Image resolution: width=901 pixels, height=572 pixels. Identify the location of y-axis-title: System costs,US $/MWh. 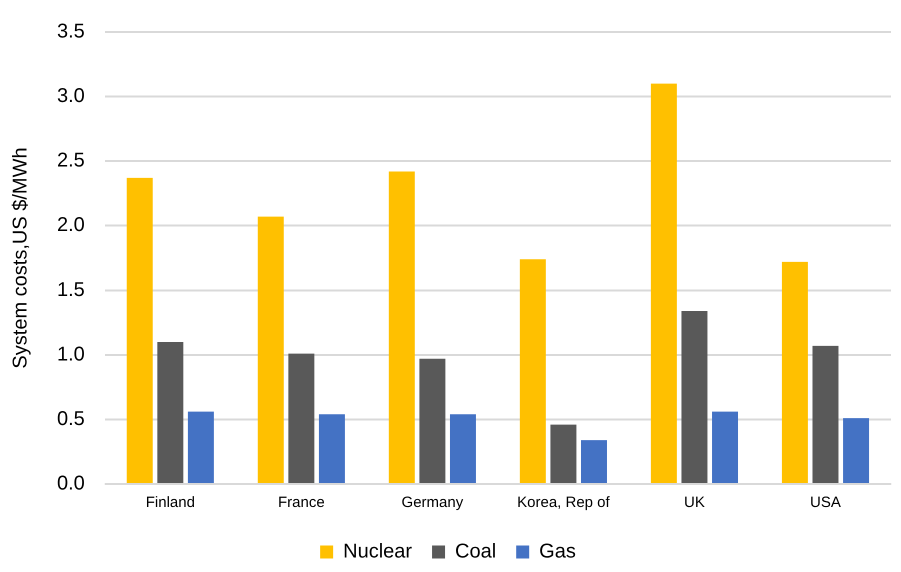
(21, 258).